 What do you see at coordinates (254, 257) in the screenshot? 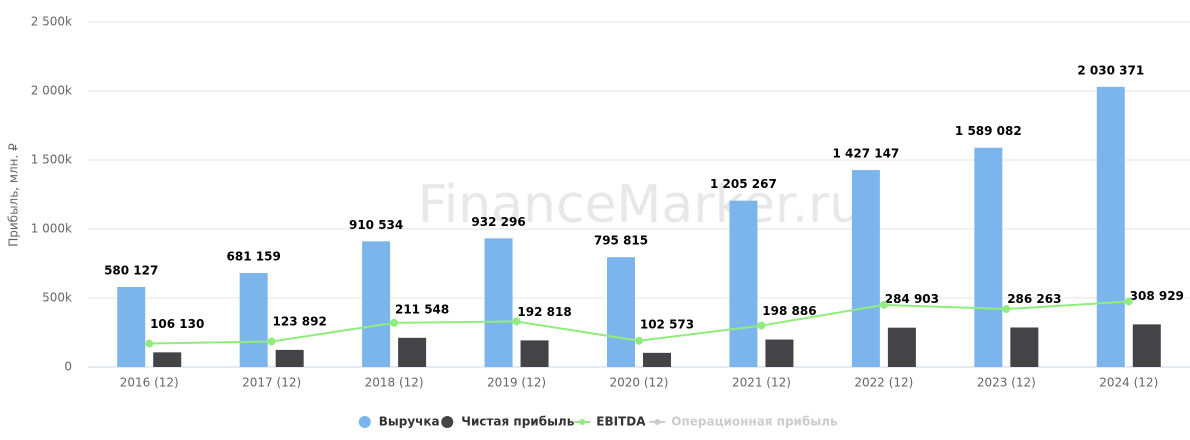
I see `value-label: 681 159` at bounding box center [254, 257].